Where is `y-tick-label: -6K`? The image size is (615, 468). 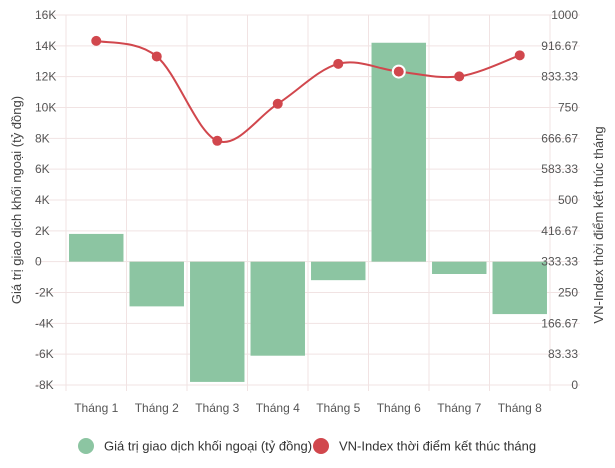 y-tick-label: -6K is located at coordinates (44, 354).